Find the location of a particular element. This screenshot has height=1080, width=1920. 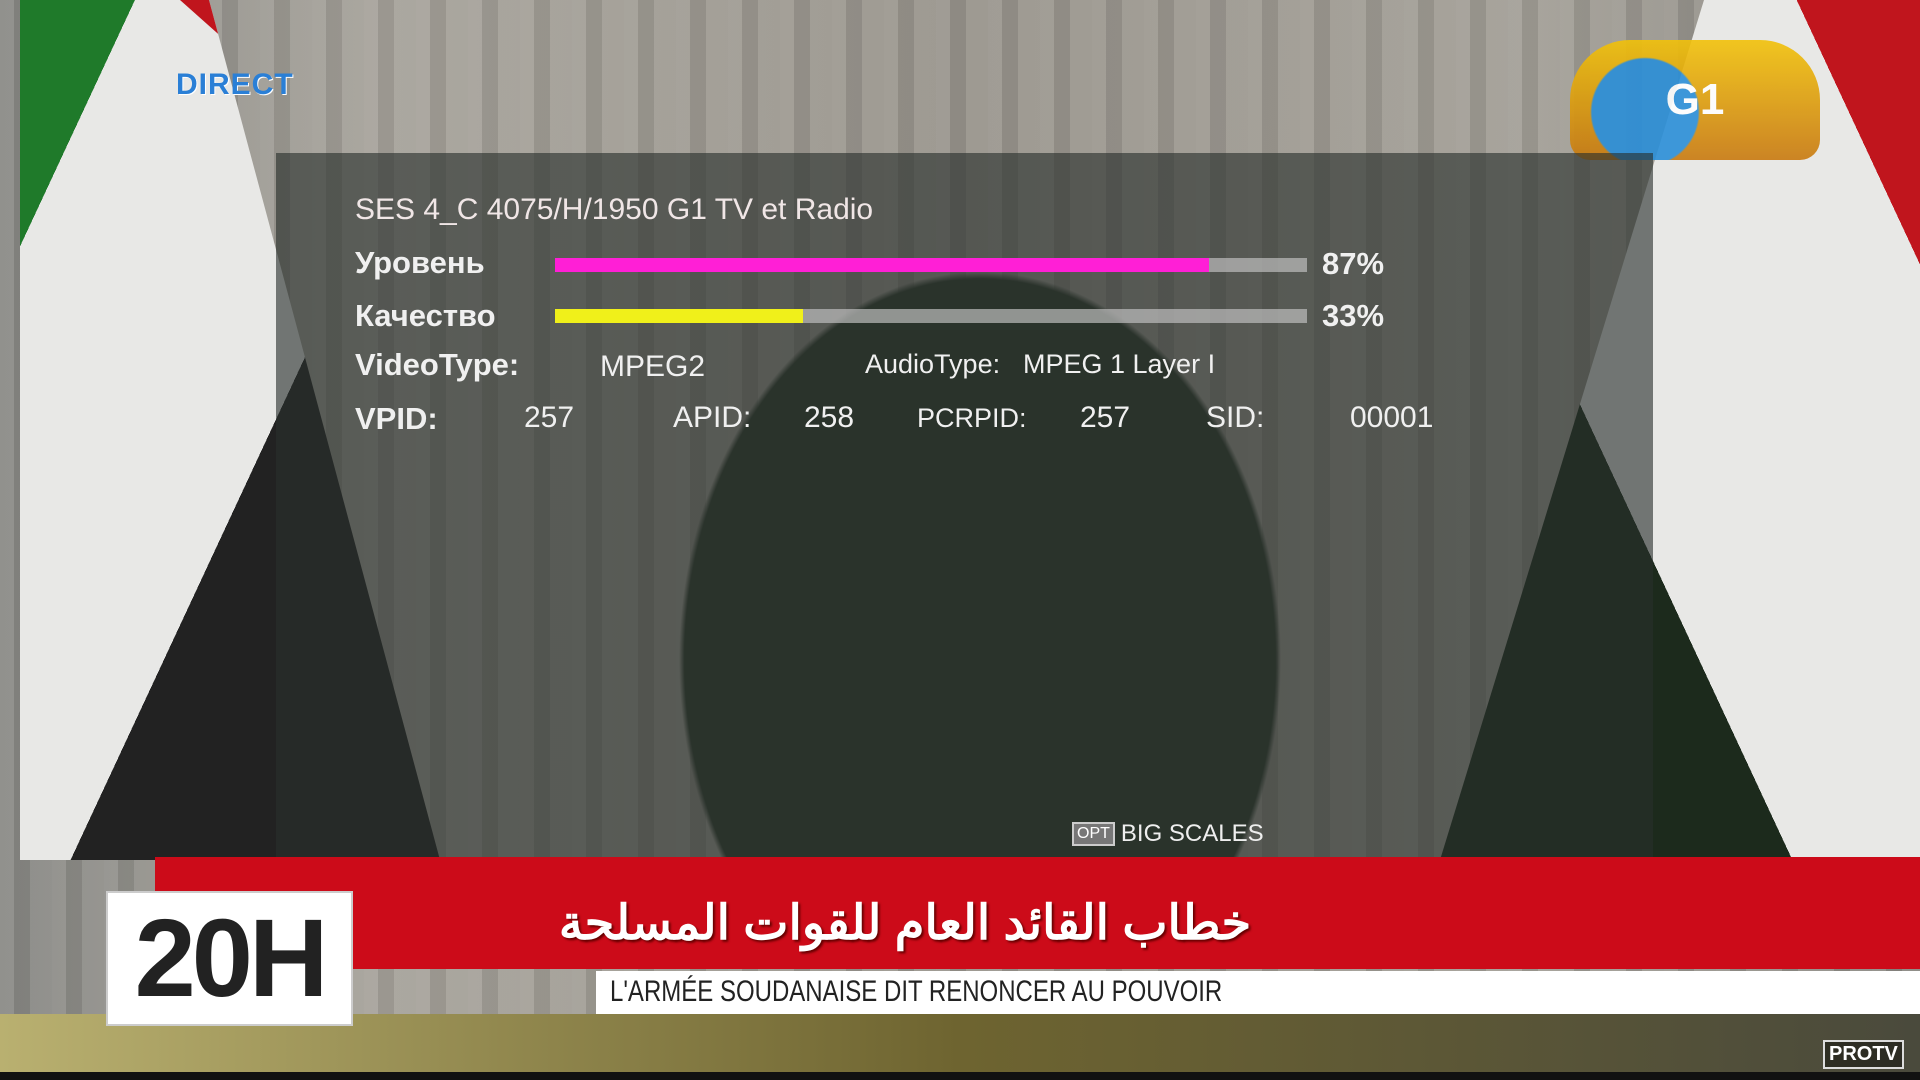

pcrpid-label: PCRPID: is located at coordinates (972, 418).